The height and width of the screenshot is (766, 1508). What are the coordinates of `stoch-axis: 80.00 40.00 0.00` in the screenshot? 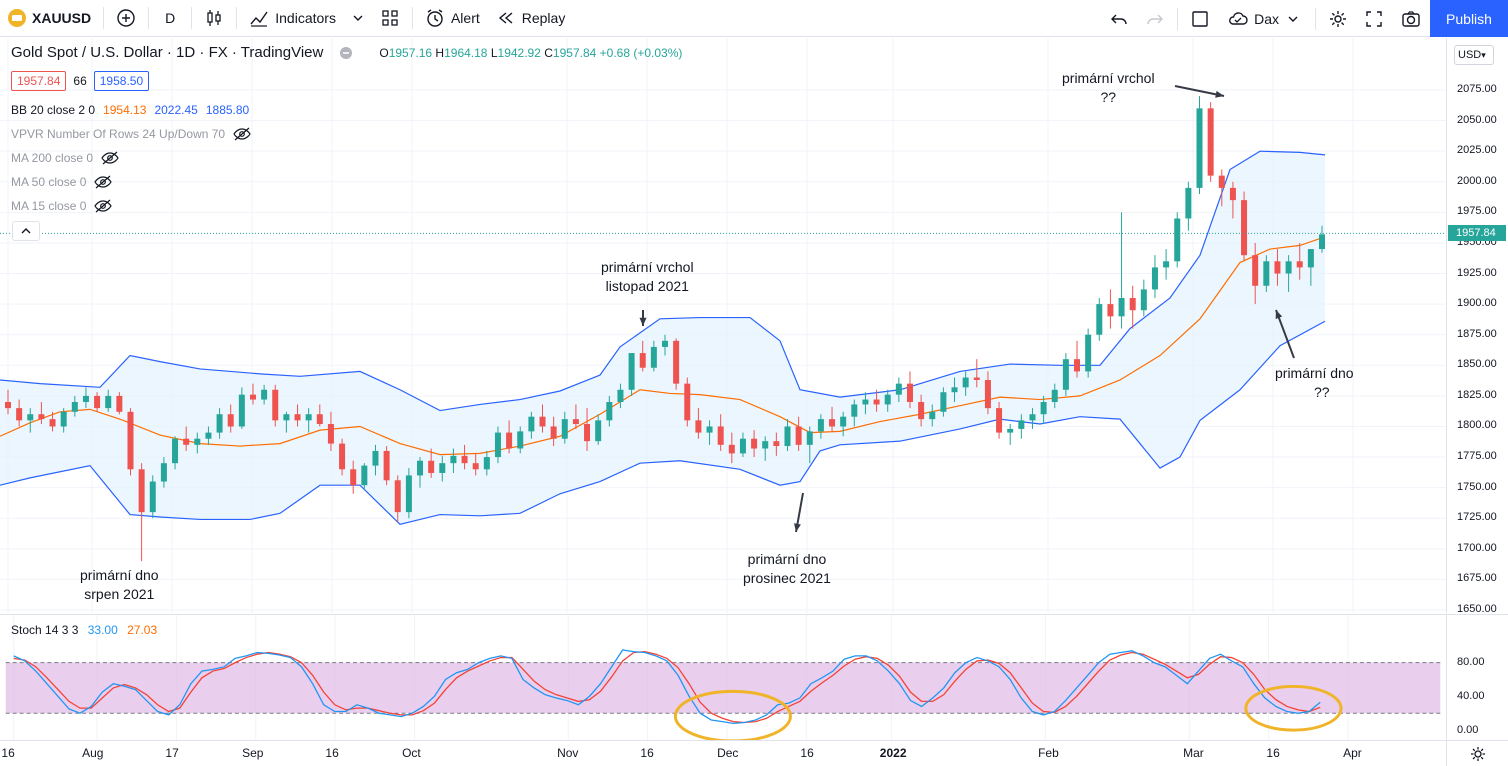 It's located at (1477, 677).